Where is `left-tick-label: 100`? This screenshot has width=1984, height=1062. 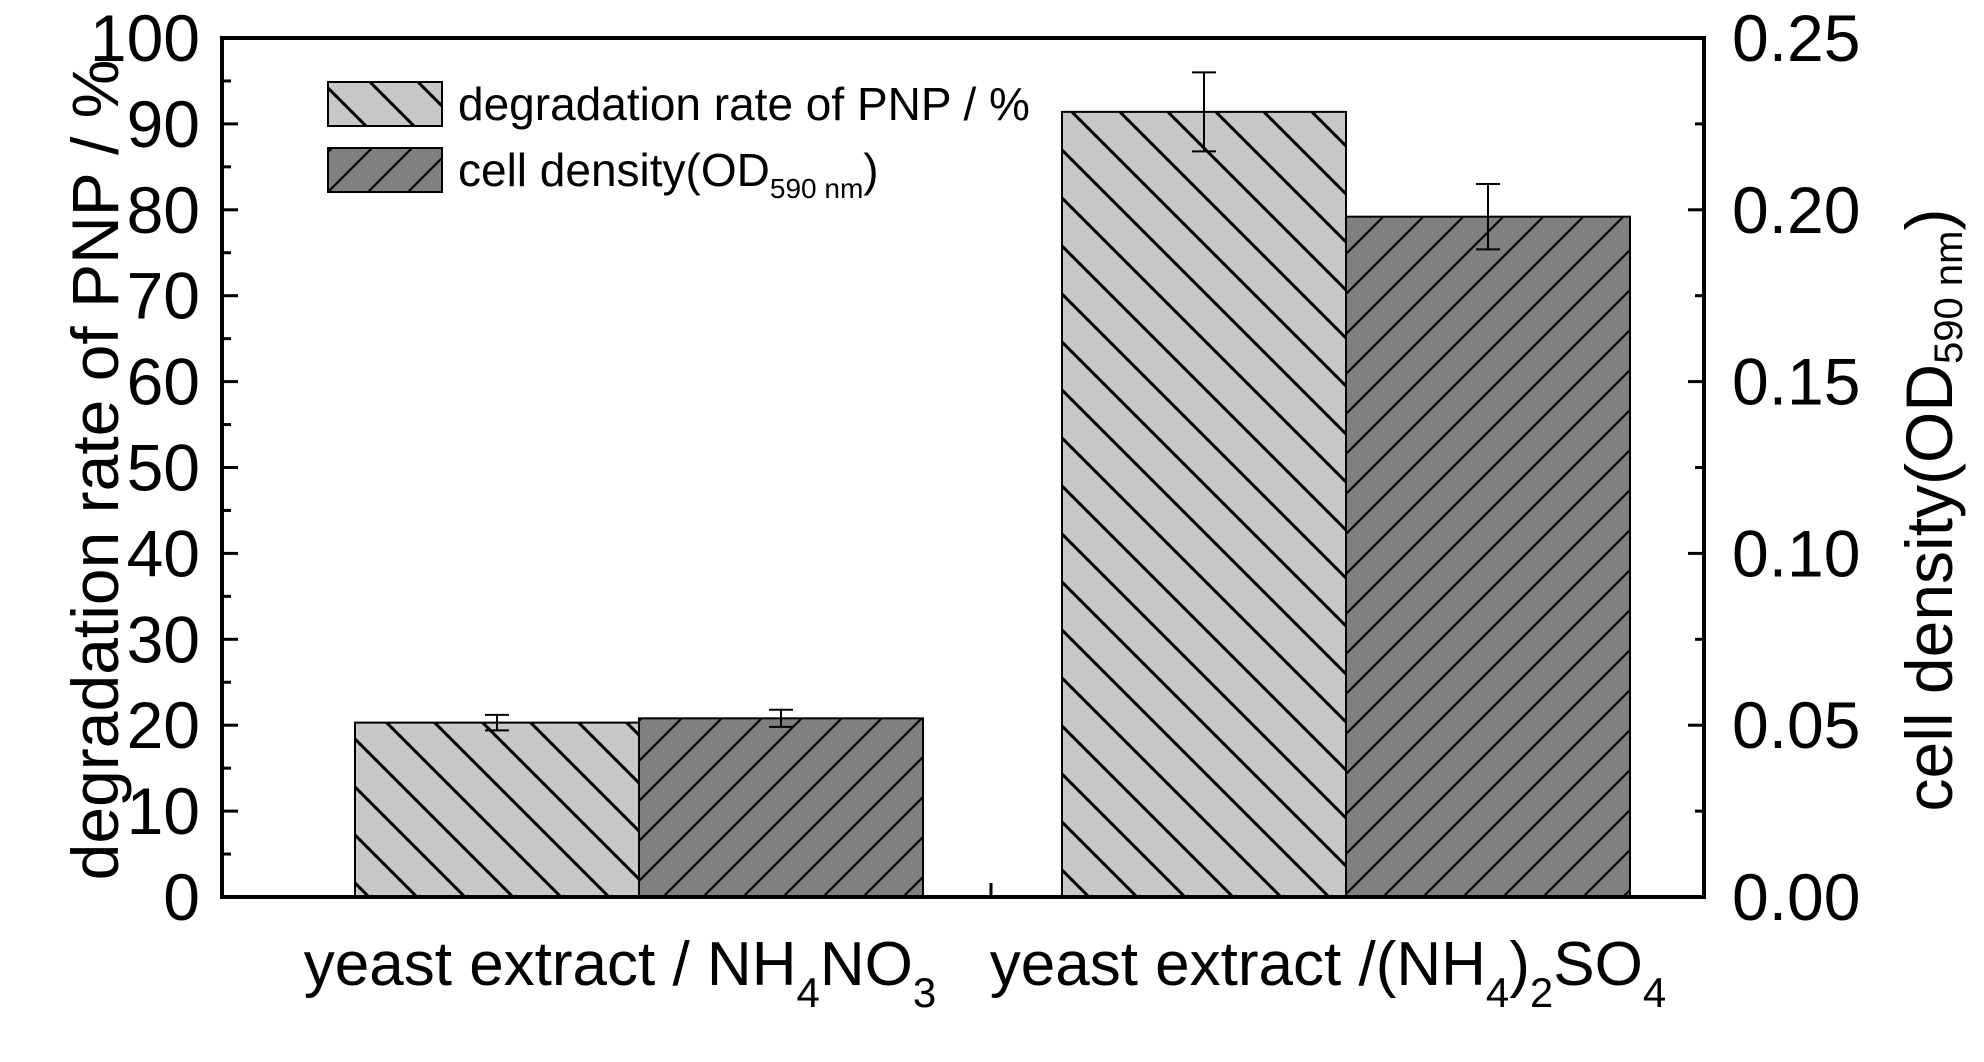
left-tick-label: 100 is located at coordinates (145, 38).